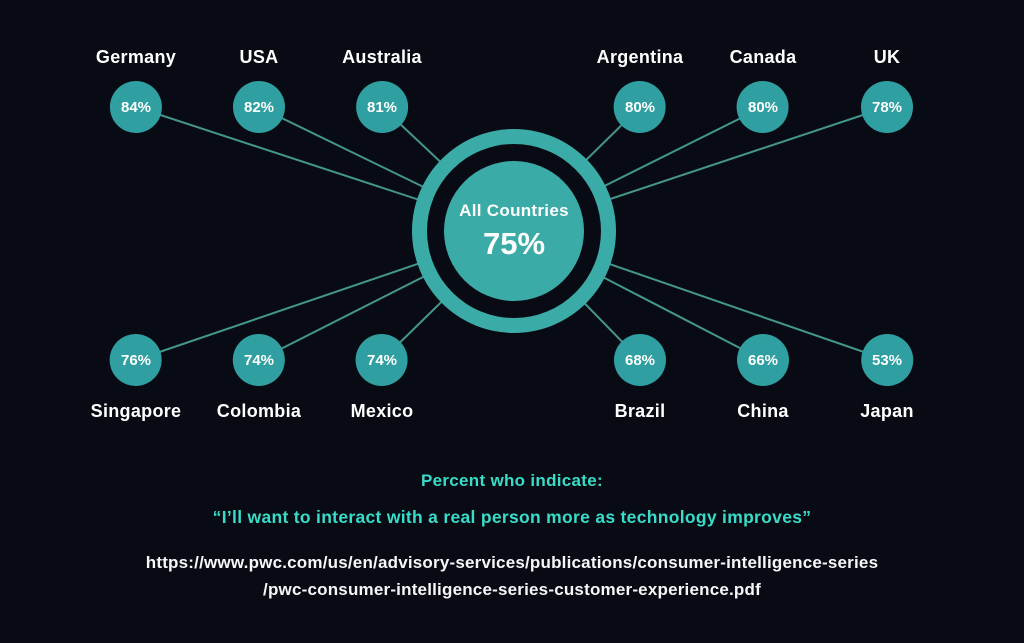 The height and width of the screenshot is (643, 1024). I want to click on country-node-australia: Australia 81%, so click(382, 89).